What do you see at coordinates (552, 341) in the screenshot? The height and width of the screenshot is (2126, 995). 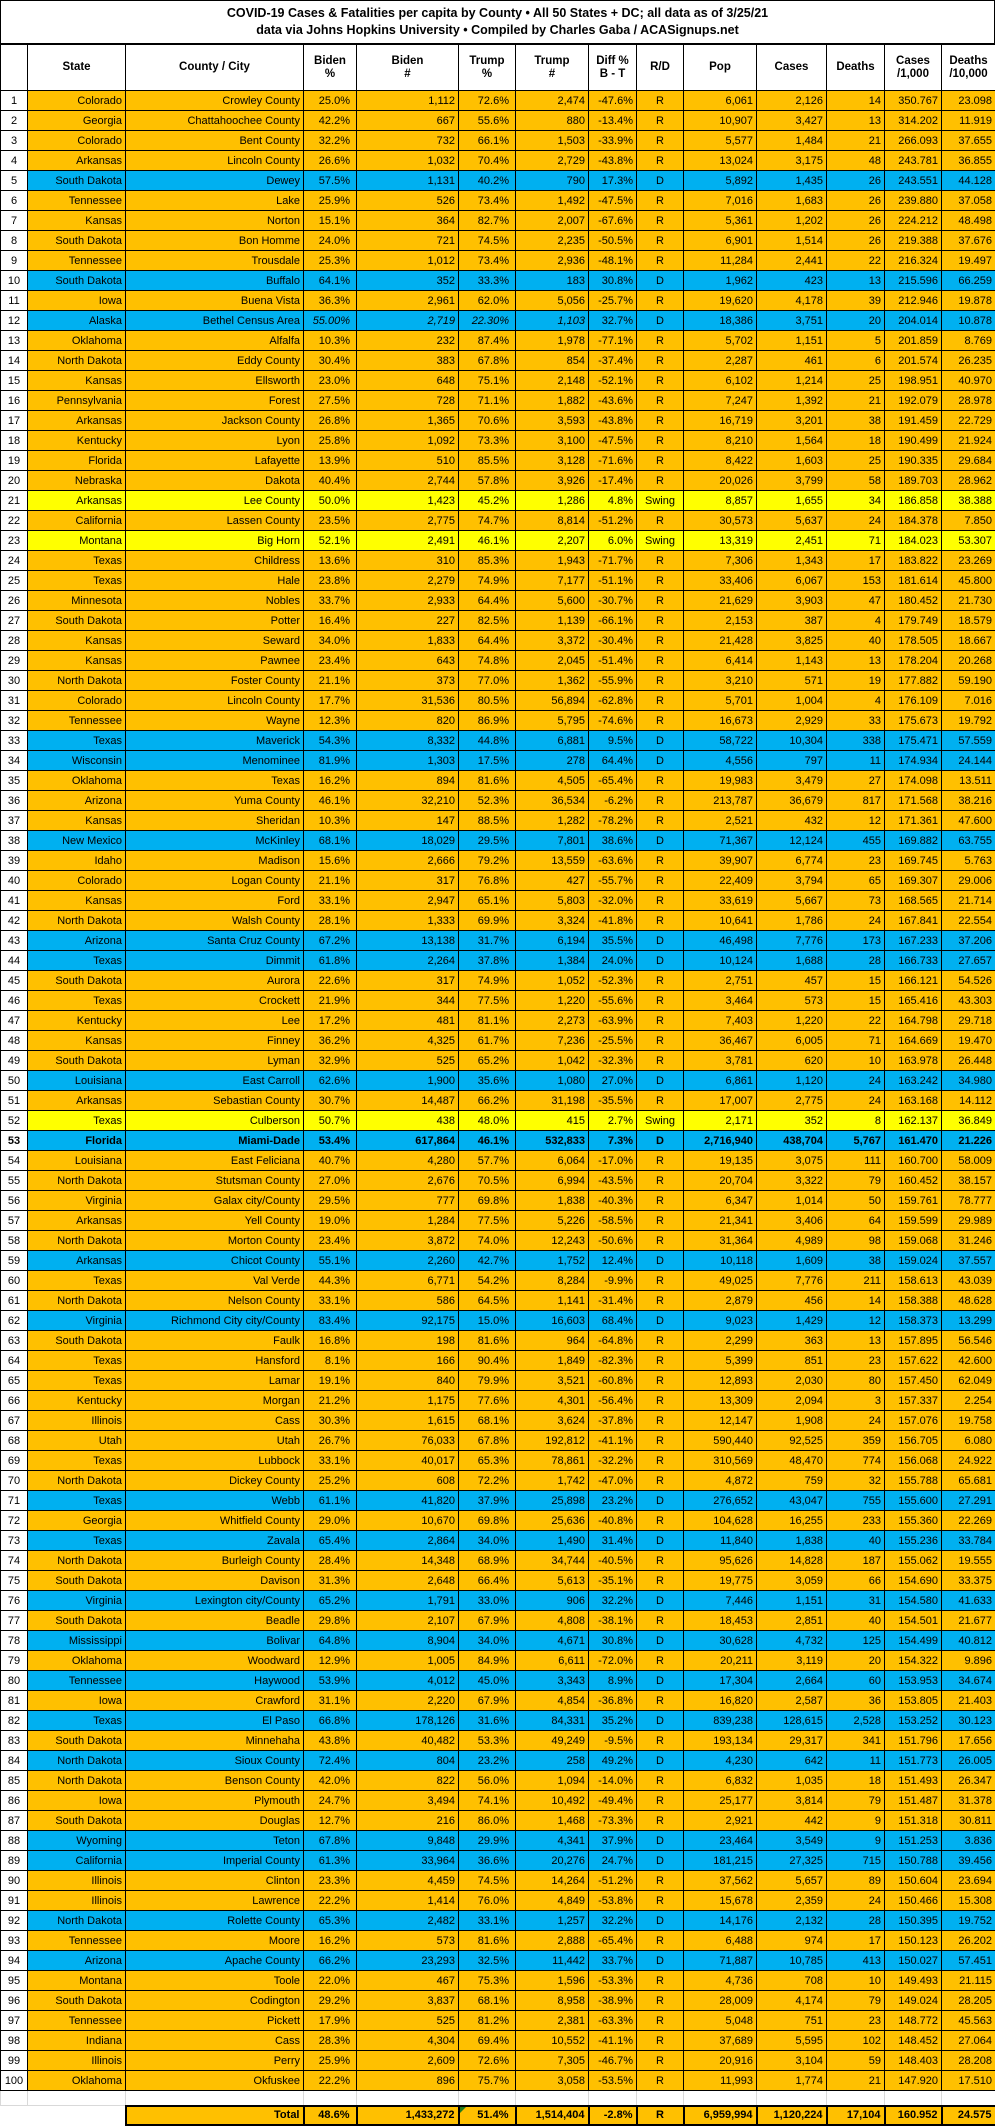 I see `cell-trump-num: 1,978` at bounding box center [552, 341].